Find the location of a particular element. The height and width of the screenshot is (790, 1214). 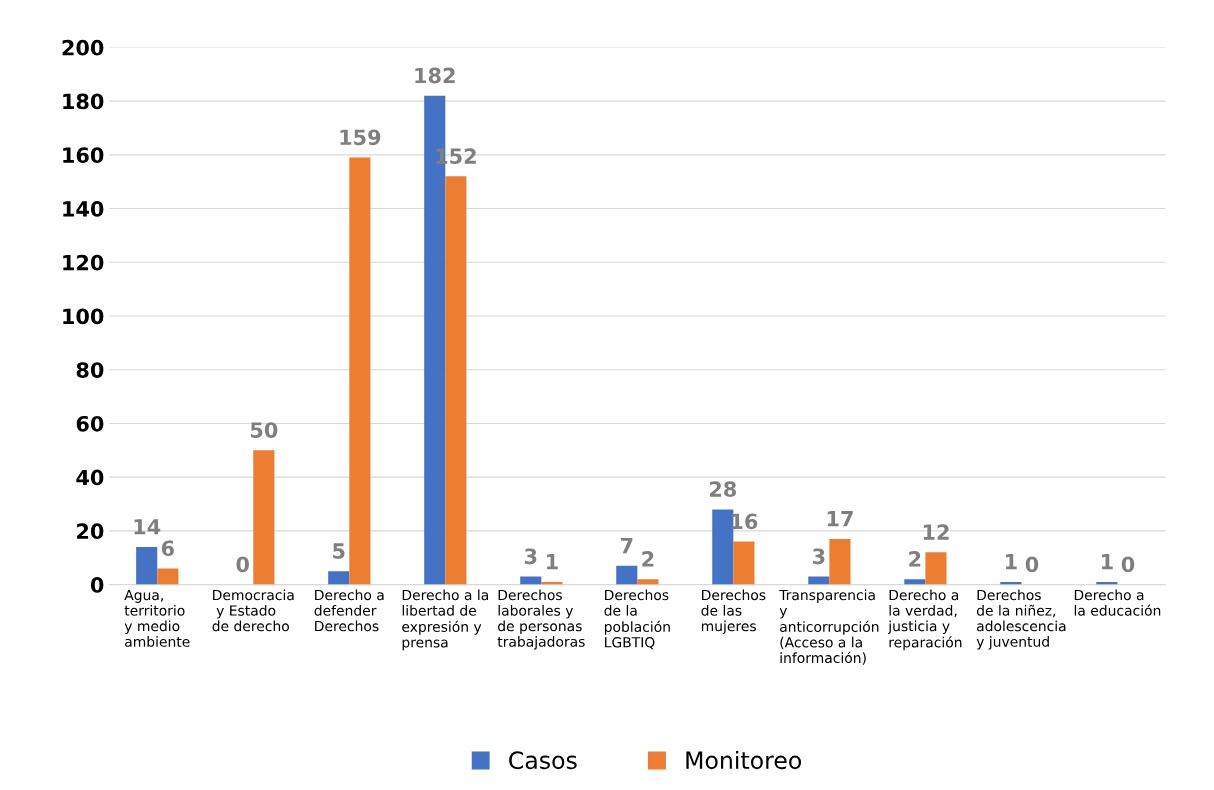

data-label: 6 is located at coordinates (167, 548).